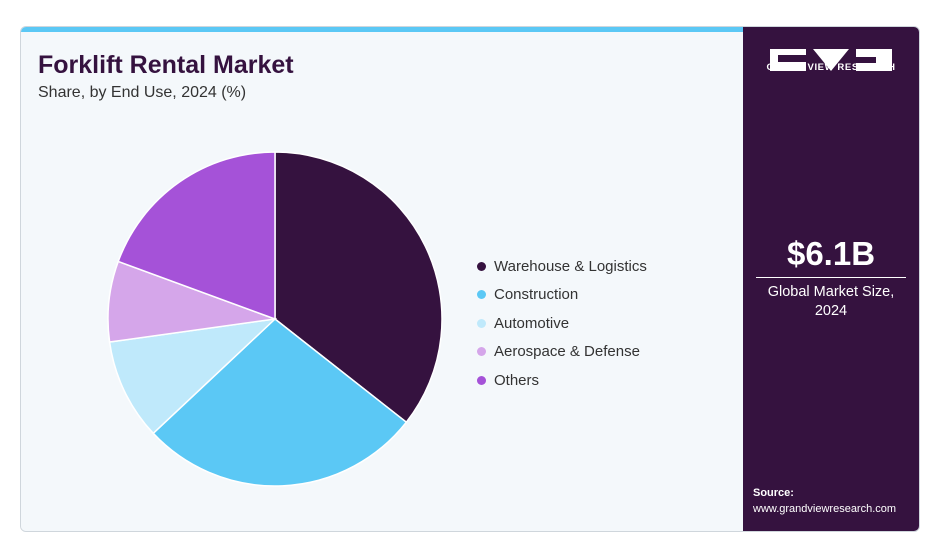 This screenshot has width=940, height=538. I want to click on legend-item: Warehouse & Logistics, so click(562, 266).